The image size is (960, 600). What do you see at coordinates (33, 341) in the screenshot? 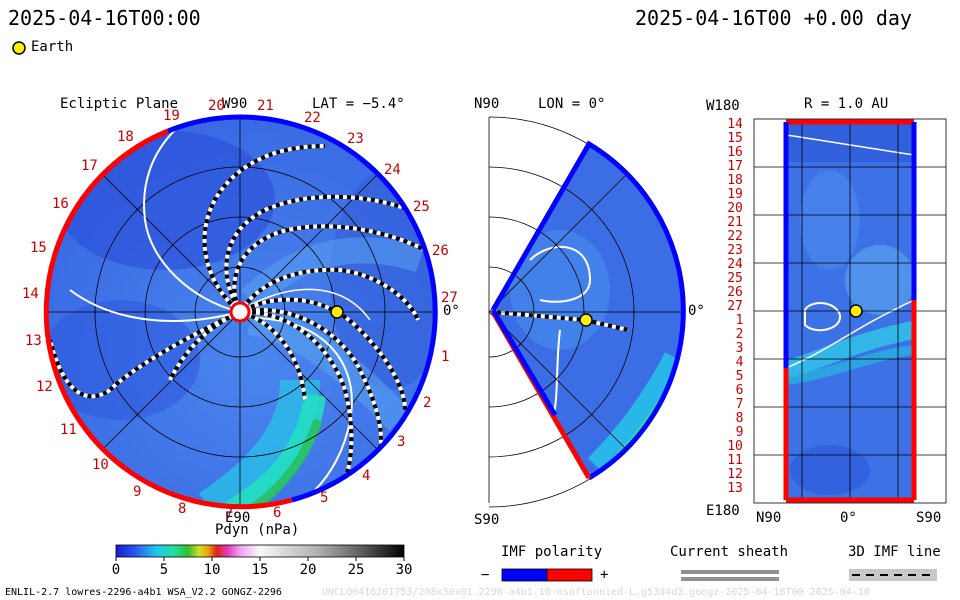
I see `carrington-label: 13` at bounding box center [33, 341].